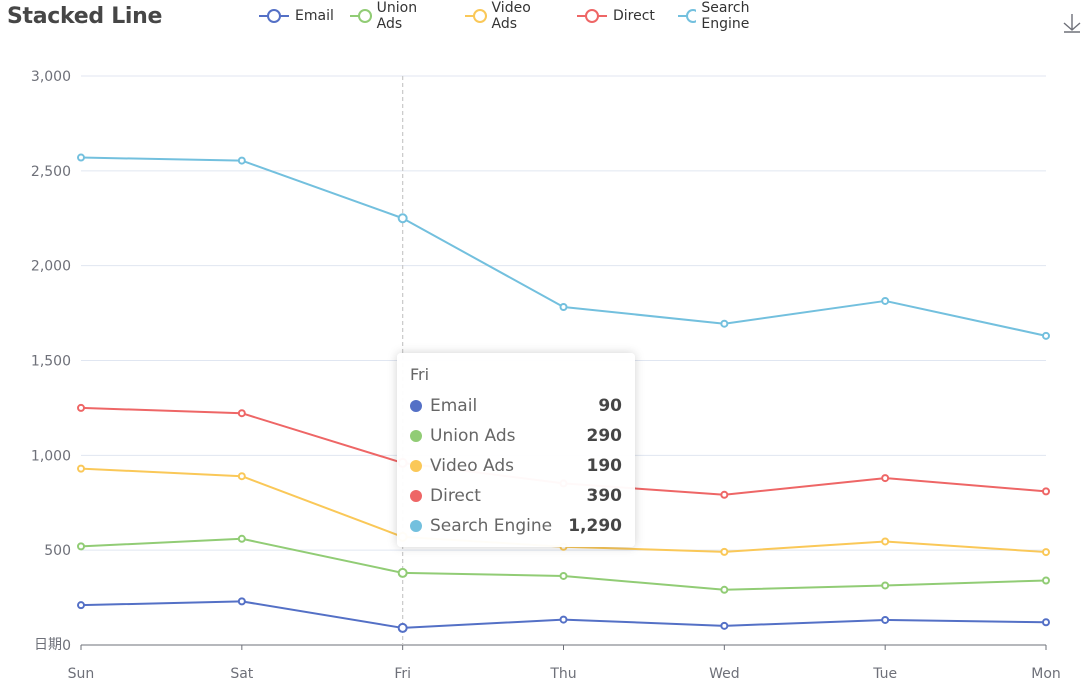 The width and height of the screenshot is (1089, 690). I want to click on legend-item-search-engine: Search Engine, so click(719, 16).